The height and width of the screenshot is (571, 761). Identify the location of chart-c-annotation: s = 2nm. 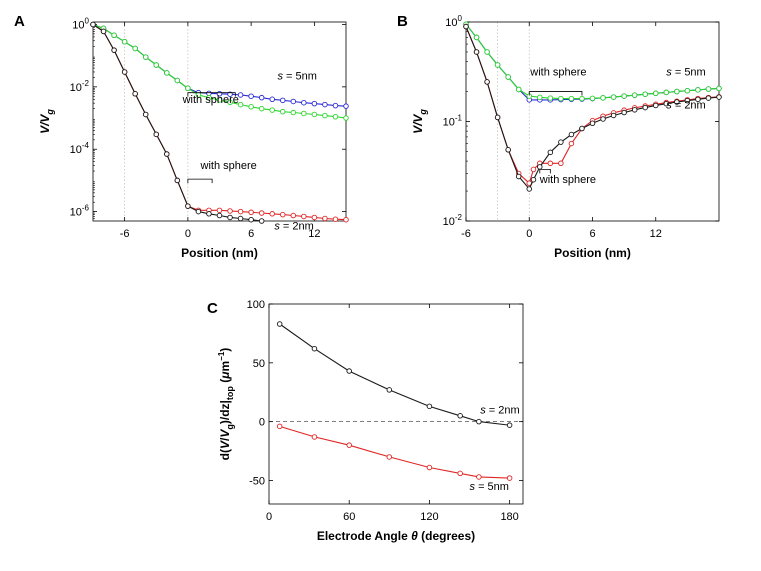
(499, 410).